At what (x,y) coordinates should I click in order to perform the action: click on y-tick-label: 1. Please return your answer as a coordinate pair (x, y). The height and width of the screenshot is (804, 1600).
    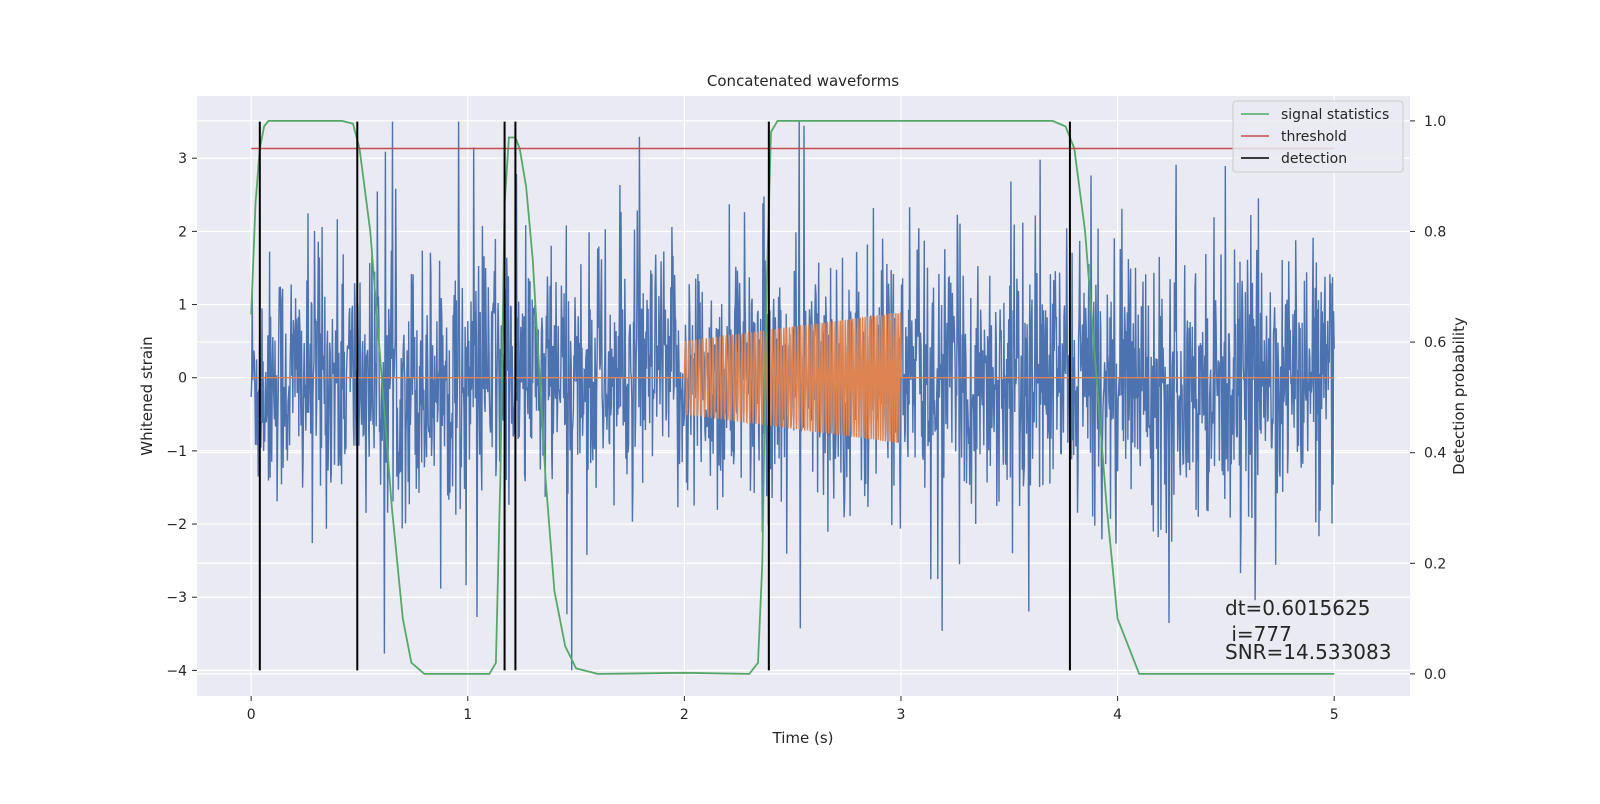
    Looking at the image, I should click on (182, 306).